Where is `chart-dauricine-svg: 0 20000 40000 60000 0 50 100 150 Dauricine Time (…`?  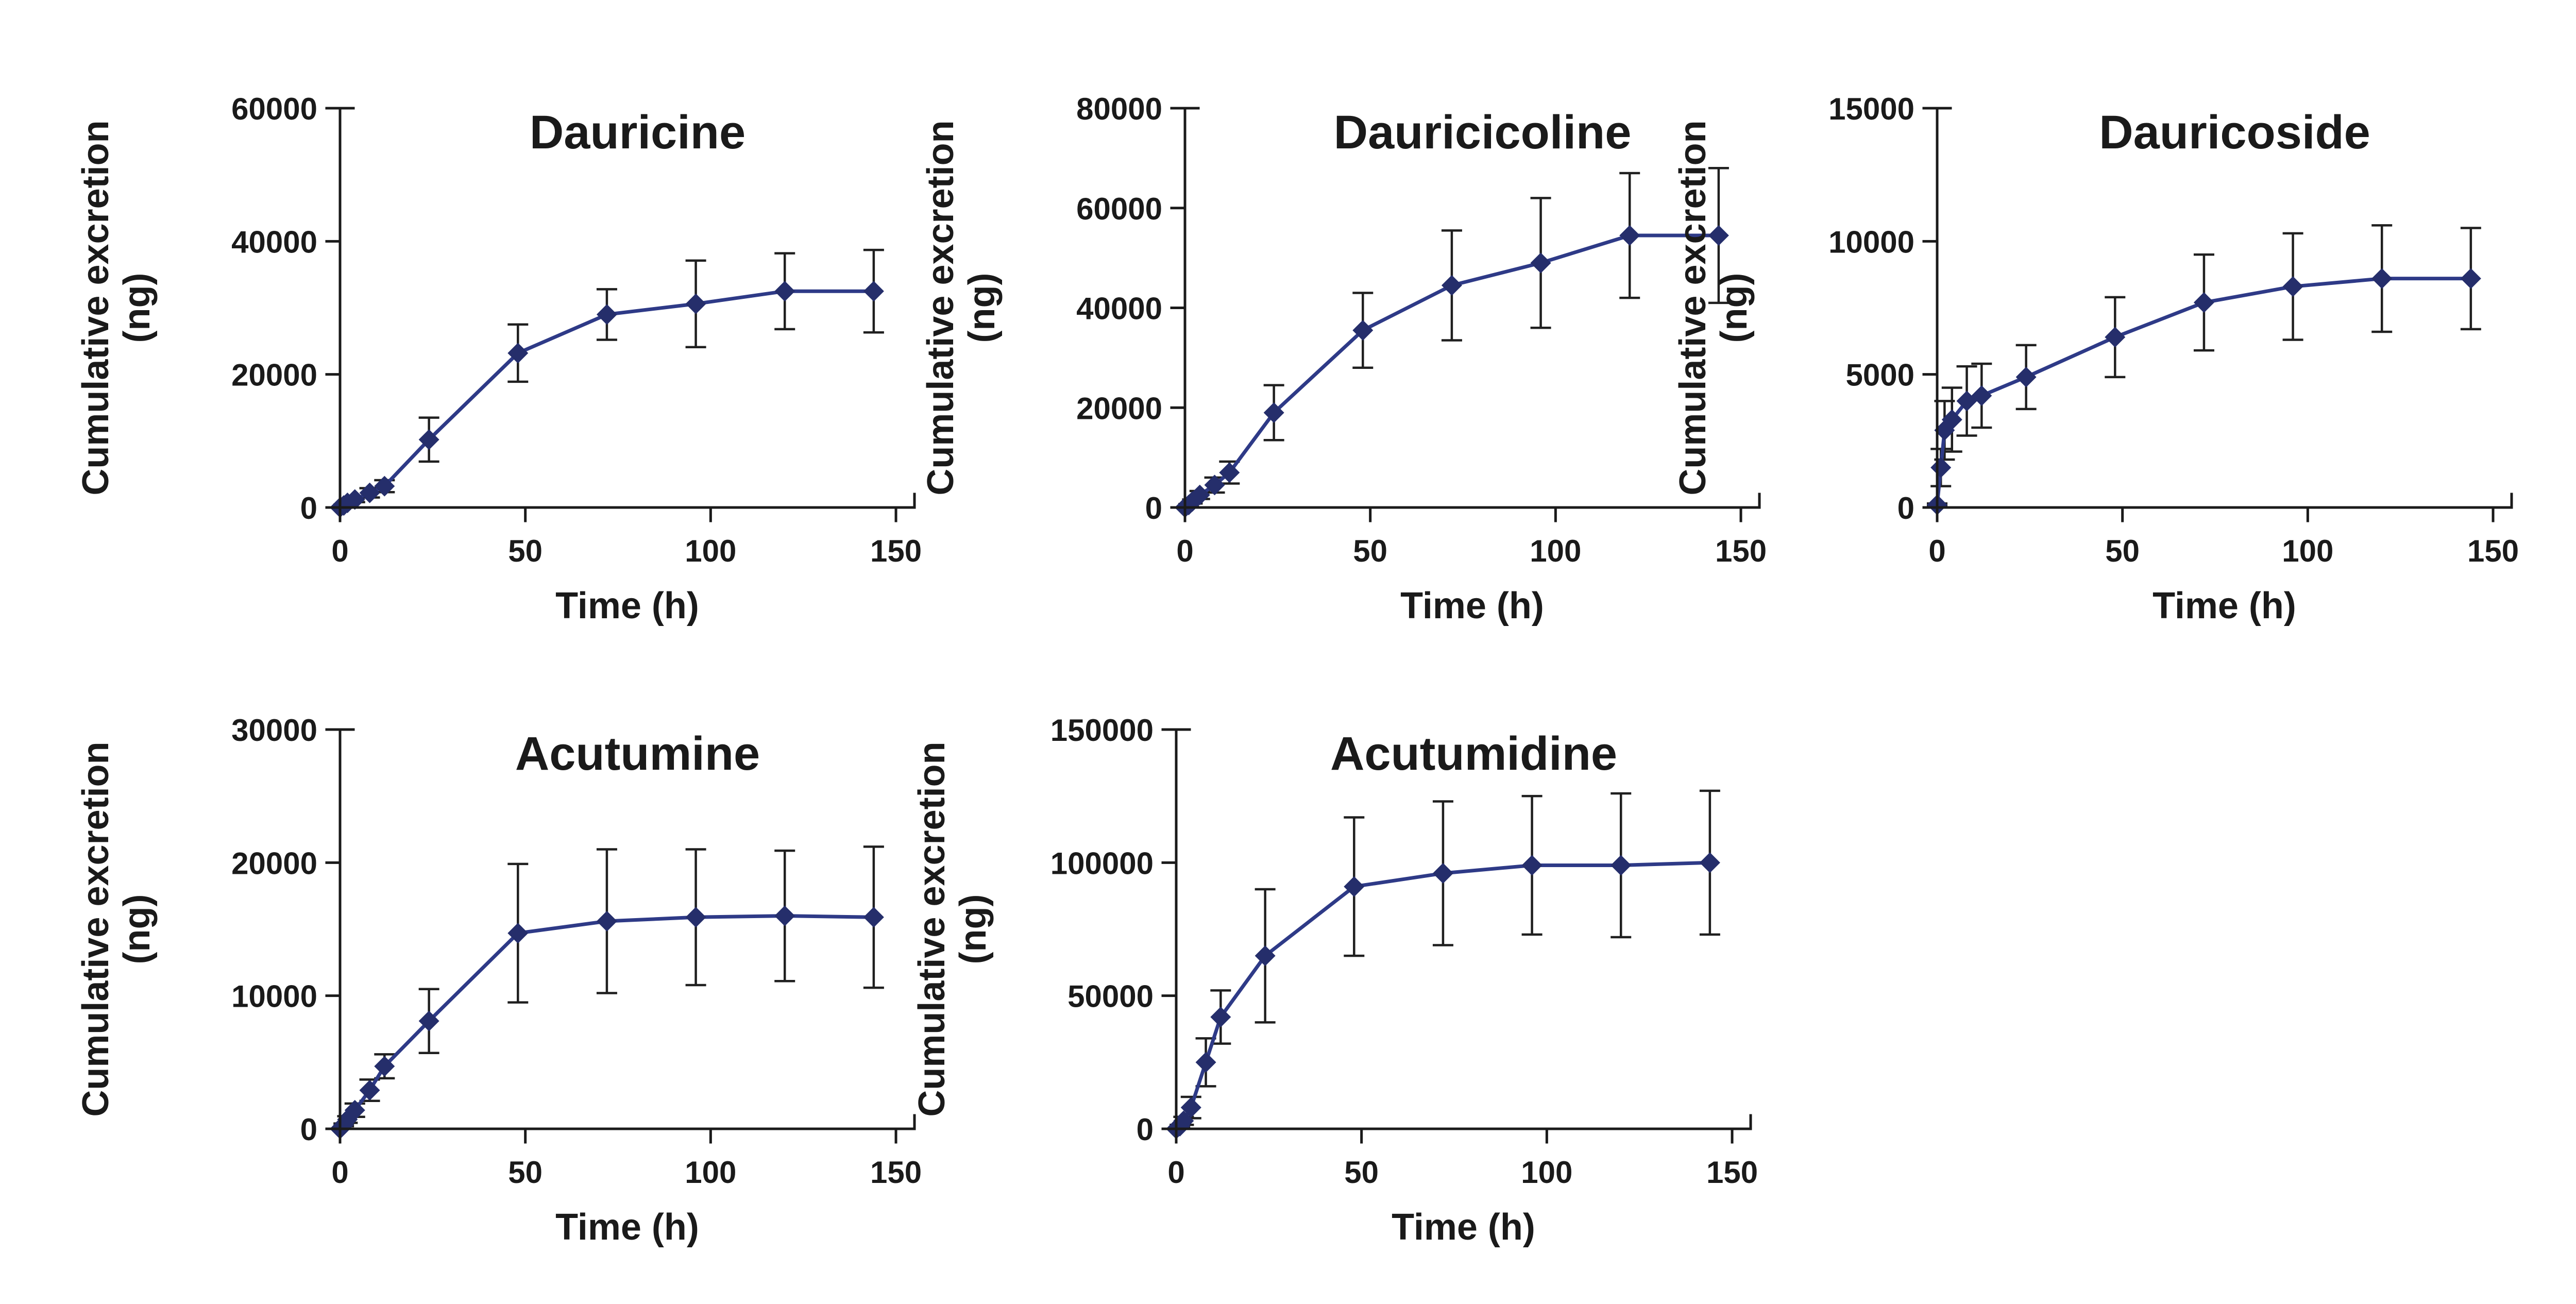 chart-dauricine-svg: 0 20000 40000 60000 0 50 100 150 Dauricine Time (… is located at coordinates (498, 359).